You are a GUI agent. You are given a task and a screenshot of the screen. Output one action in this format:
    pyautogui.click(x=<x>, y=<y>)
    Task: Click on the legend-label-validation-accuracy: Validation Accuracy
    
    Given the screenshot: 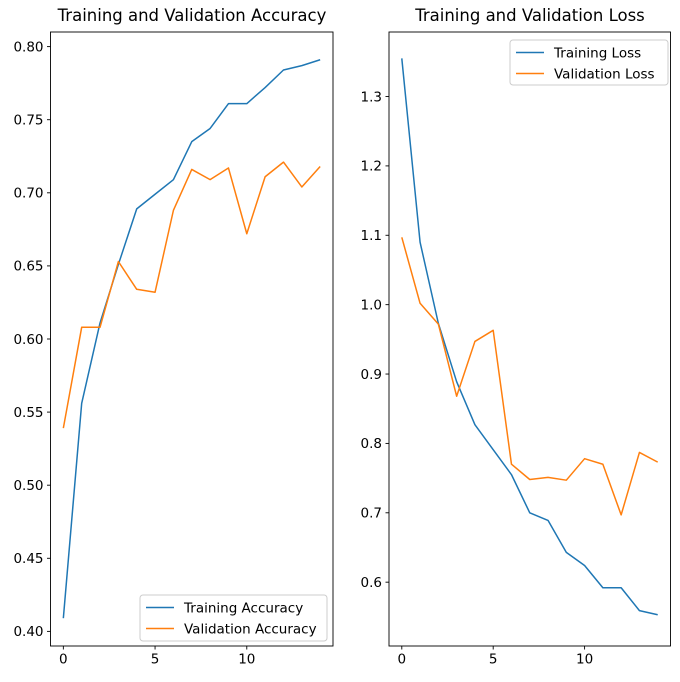 What is the action you would take?
    pyautogui.click(x=250, y=629)
    